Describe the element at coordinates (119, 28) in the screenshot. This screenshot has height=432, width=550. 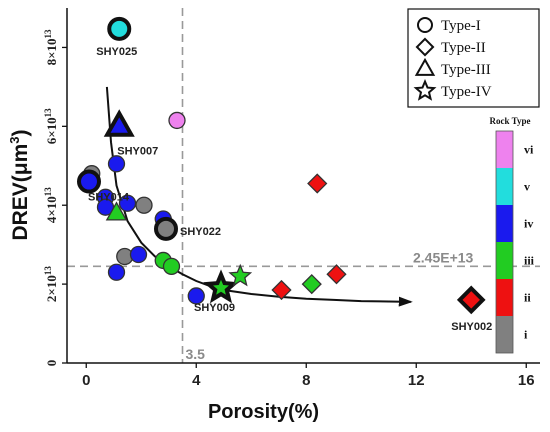
I see `point-shy025` at that location.